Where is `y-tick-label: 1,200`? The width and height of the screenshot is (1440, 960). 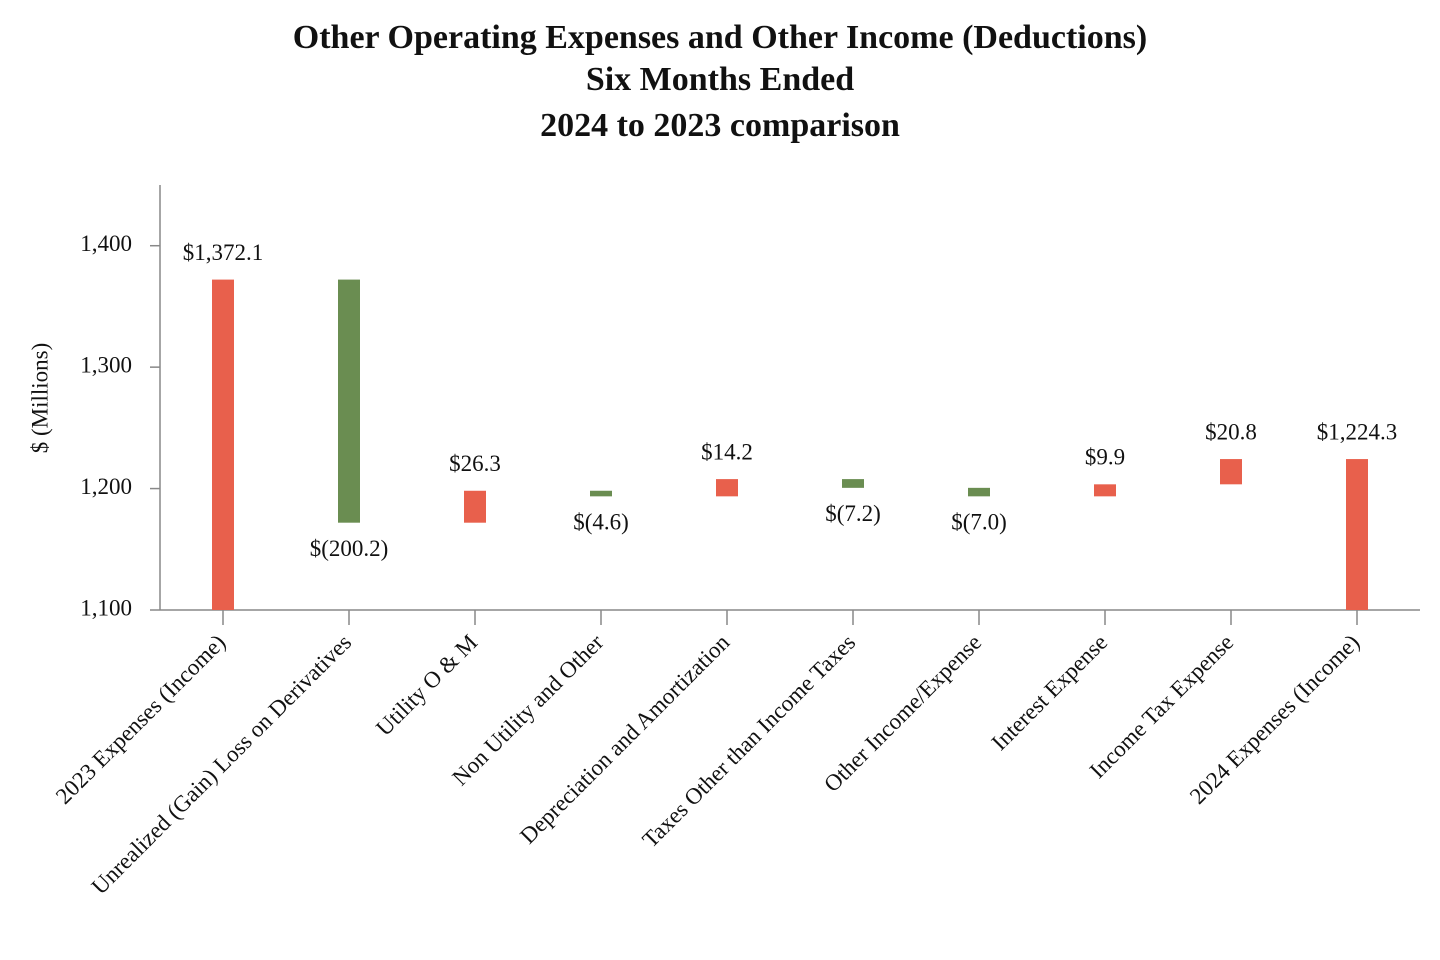 y-tick-label: 1,200 is located at coordinates (106, 486).